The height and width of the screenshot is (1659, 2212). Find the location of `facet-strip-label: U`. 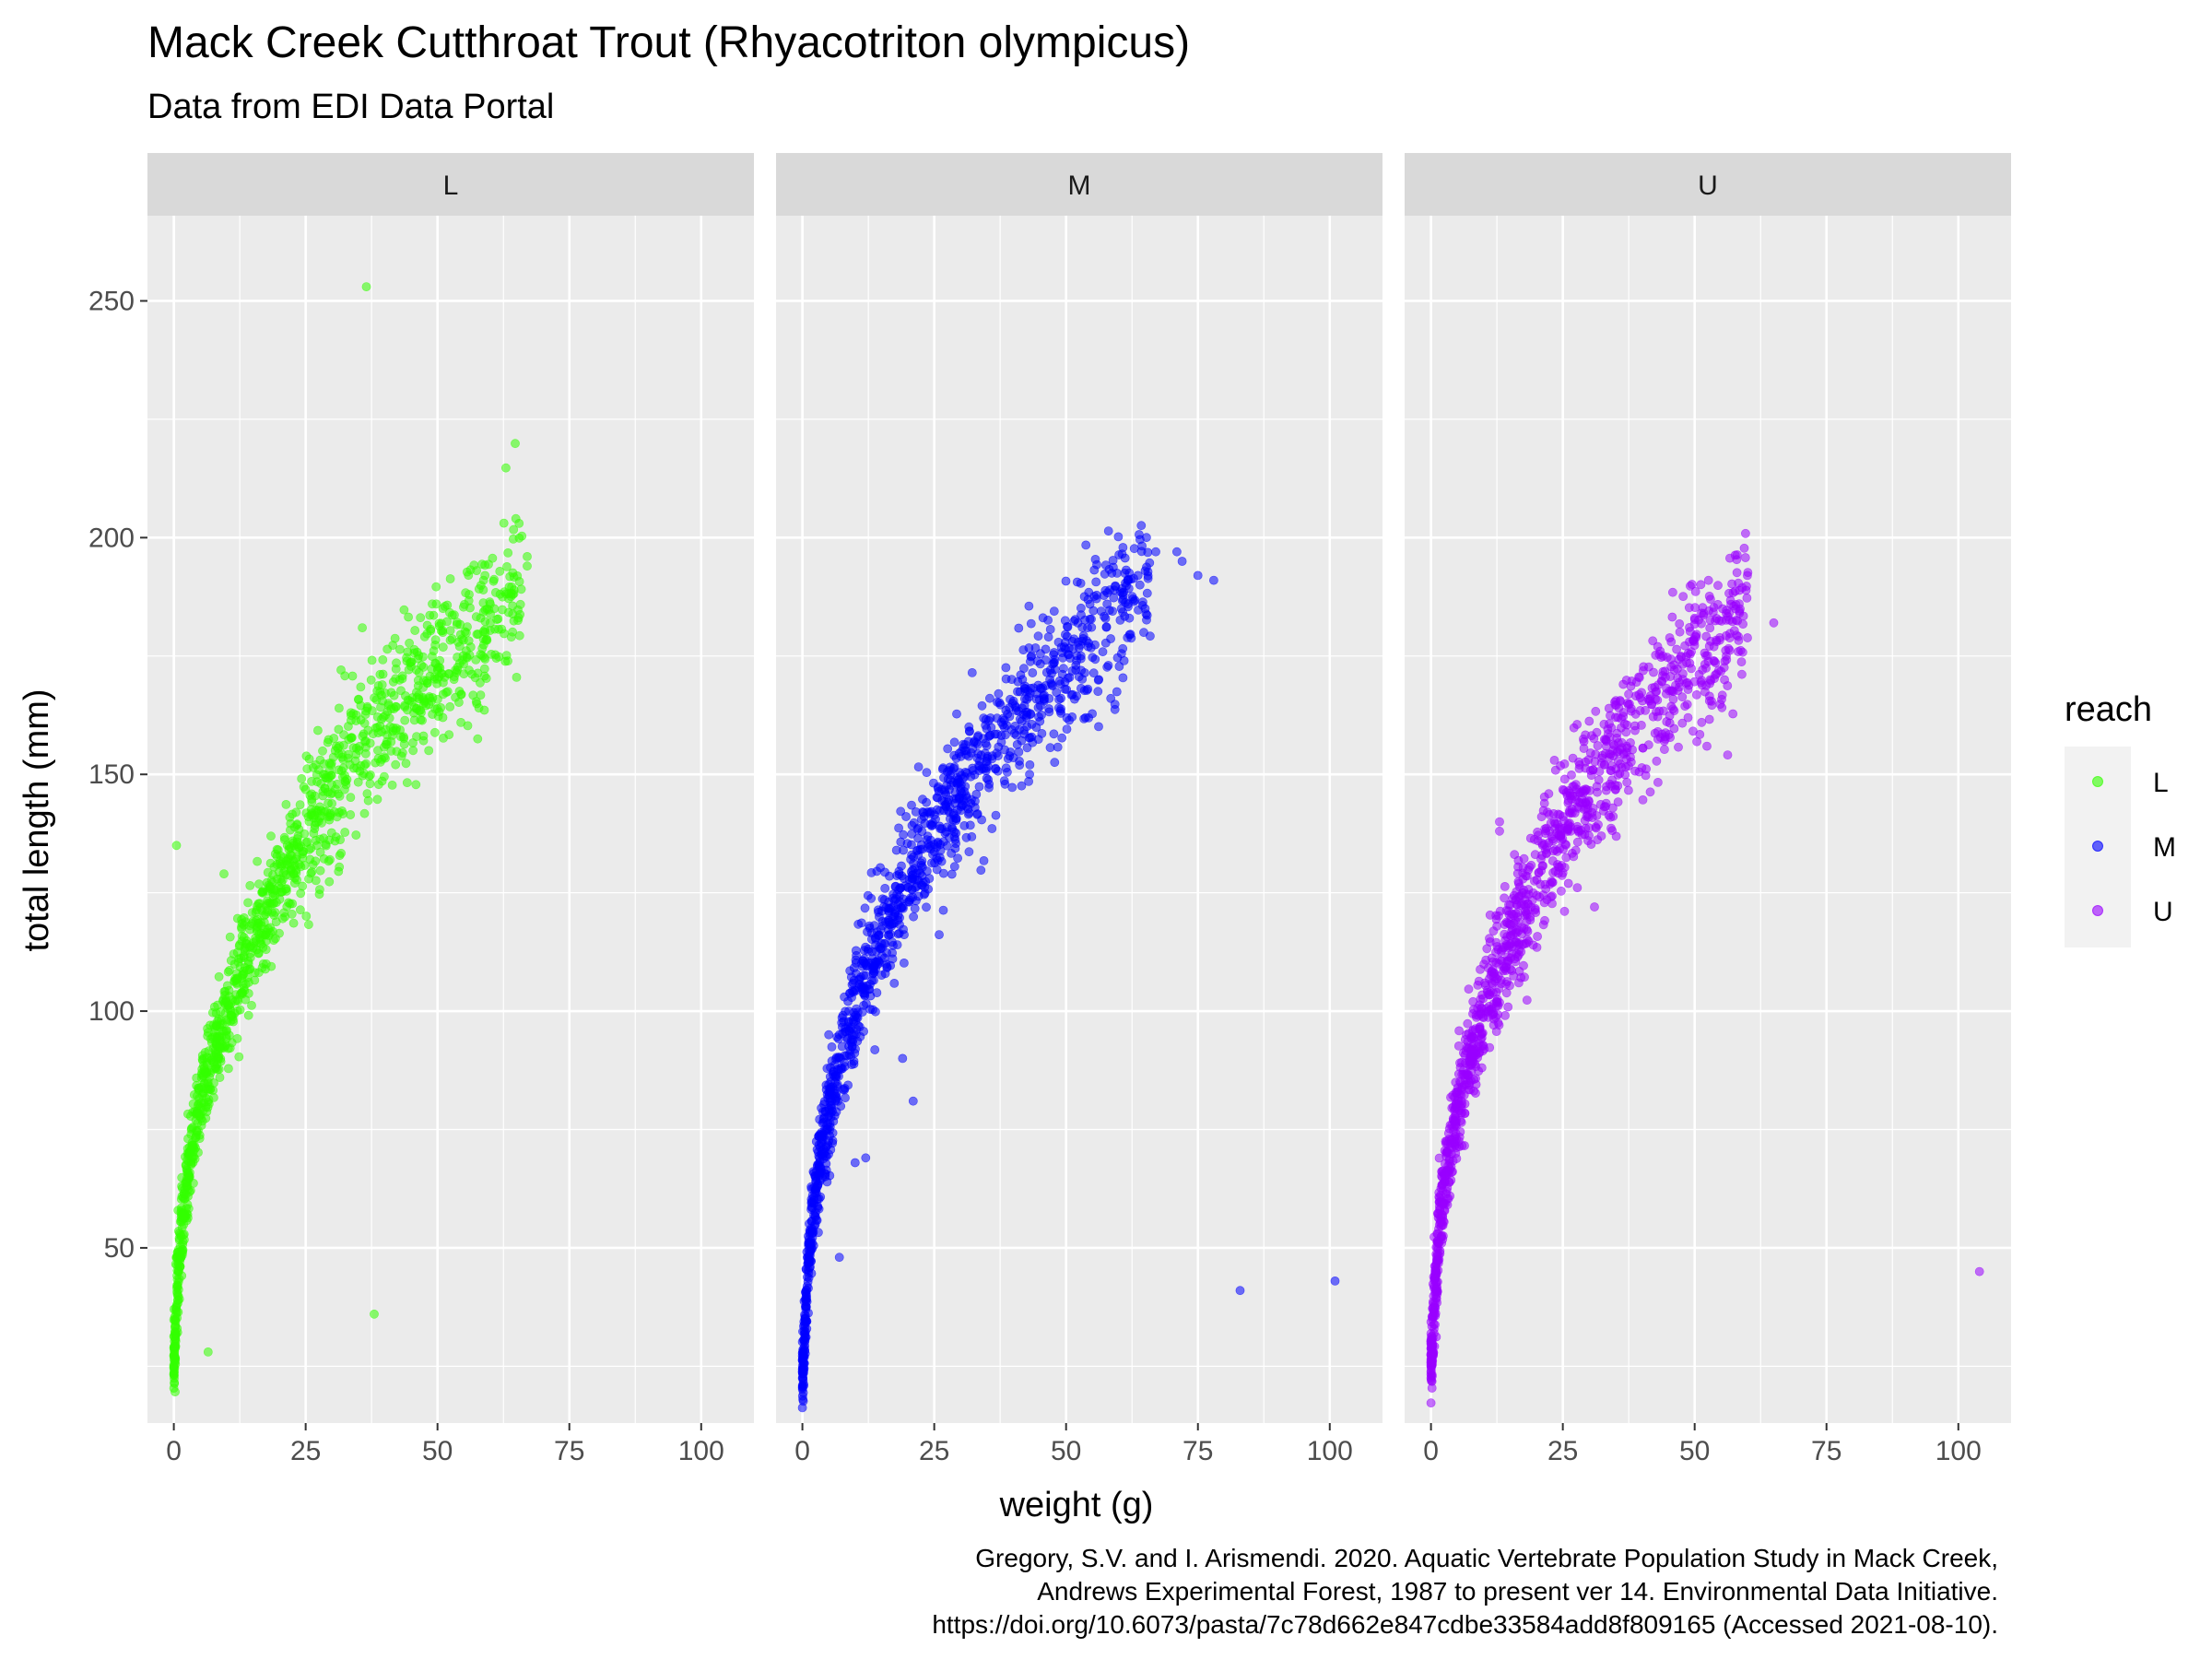

facet-strip-label: U is located at coordinates (1708, 186).